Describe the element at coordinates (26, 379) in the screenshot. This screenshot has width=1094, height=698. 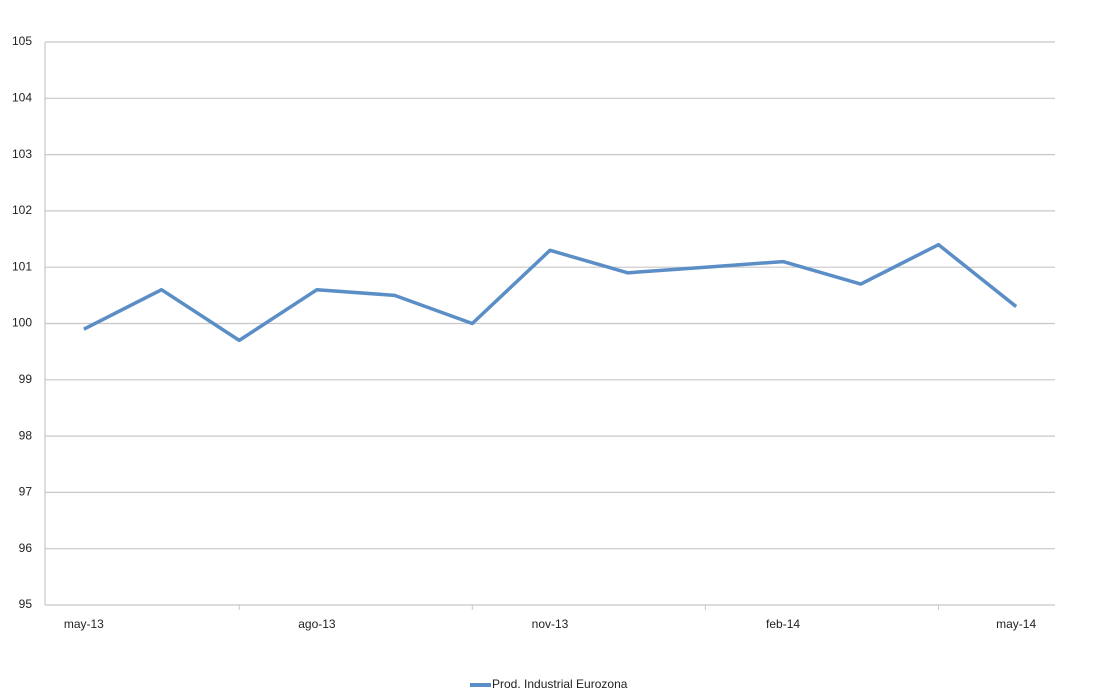
I see `y-tick-label: 99` at that location.